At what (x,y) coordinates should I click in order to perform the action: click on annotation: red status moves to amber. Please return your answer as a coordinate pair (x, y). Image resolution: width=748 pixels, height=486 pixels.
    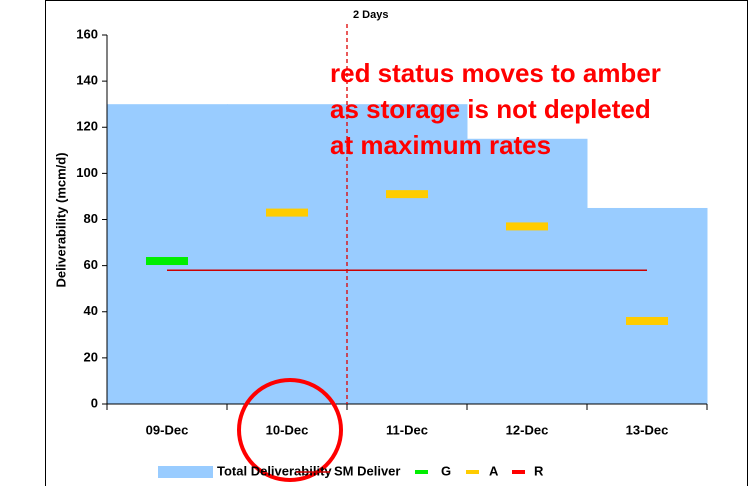
    Looking at the image, I should click on (495, 73).